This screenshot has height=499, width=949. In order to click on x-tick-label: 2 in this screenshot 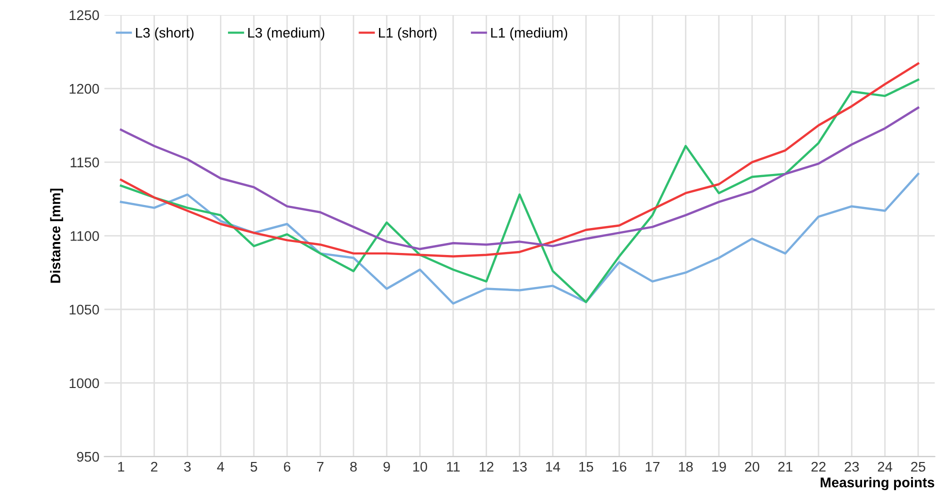, I will do `click(154, 467)`.